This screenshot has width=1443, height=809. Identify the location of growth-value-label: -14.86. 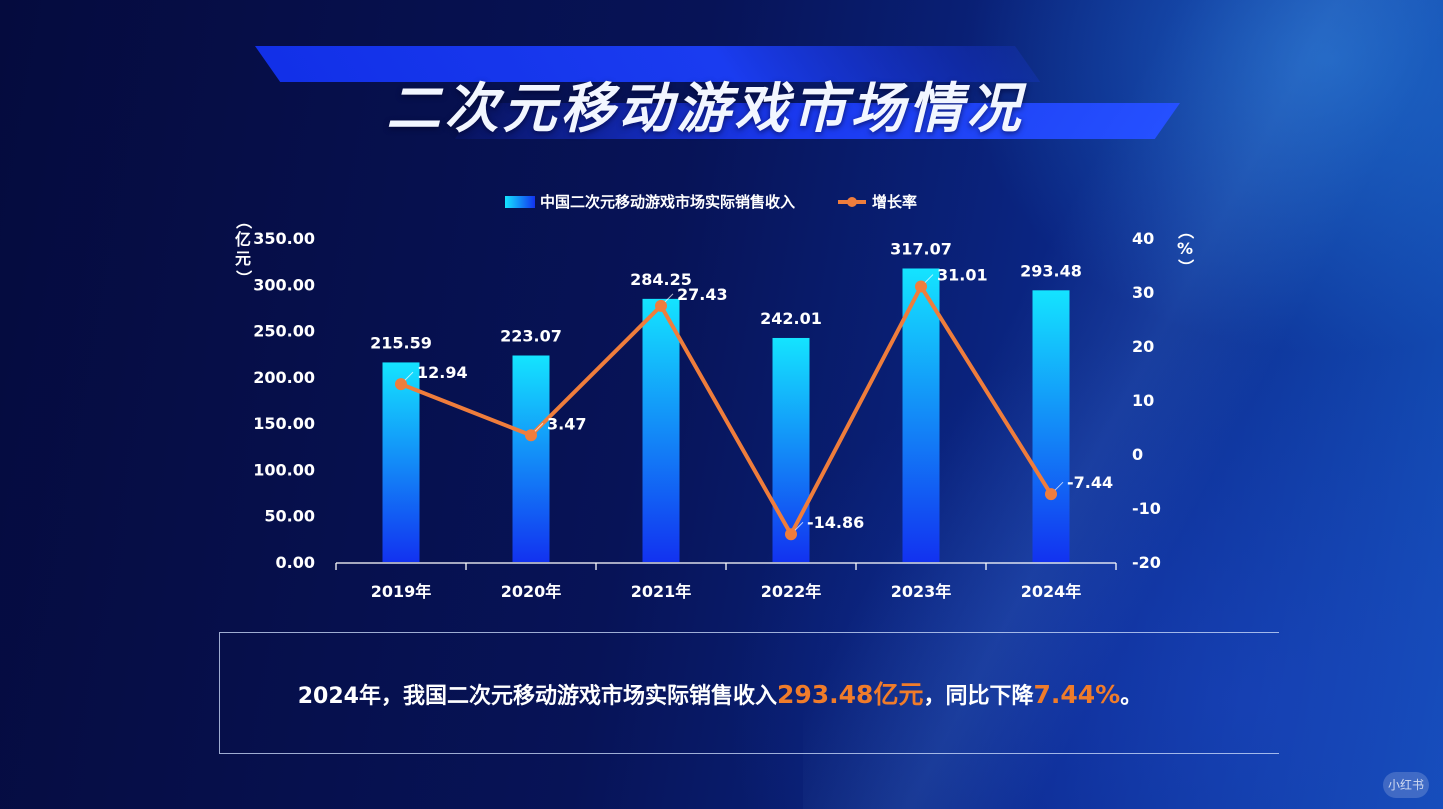
(835, 522).